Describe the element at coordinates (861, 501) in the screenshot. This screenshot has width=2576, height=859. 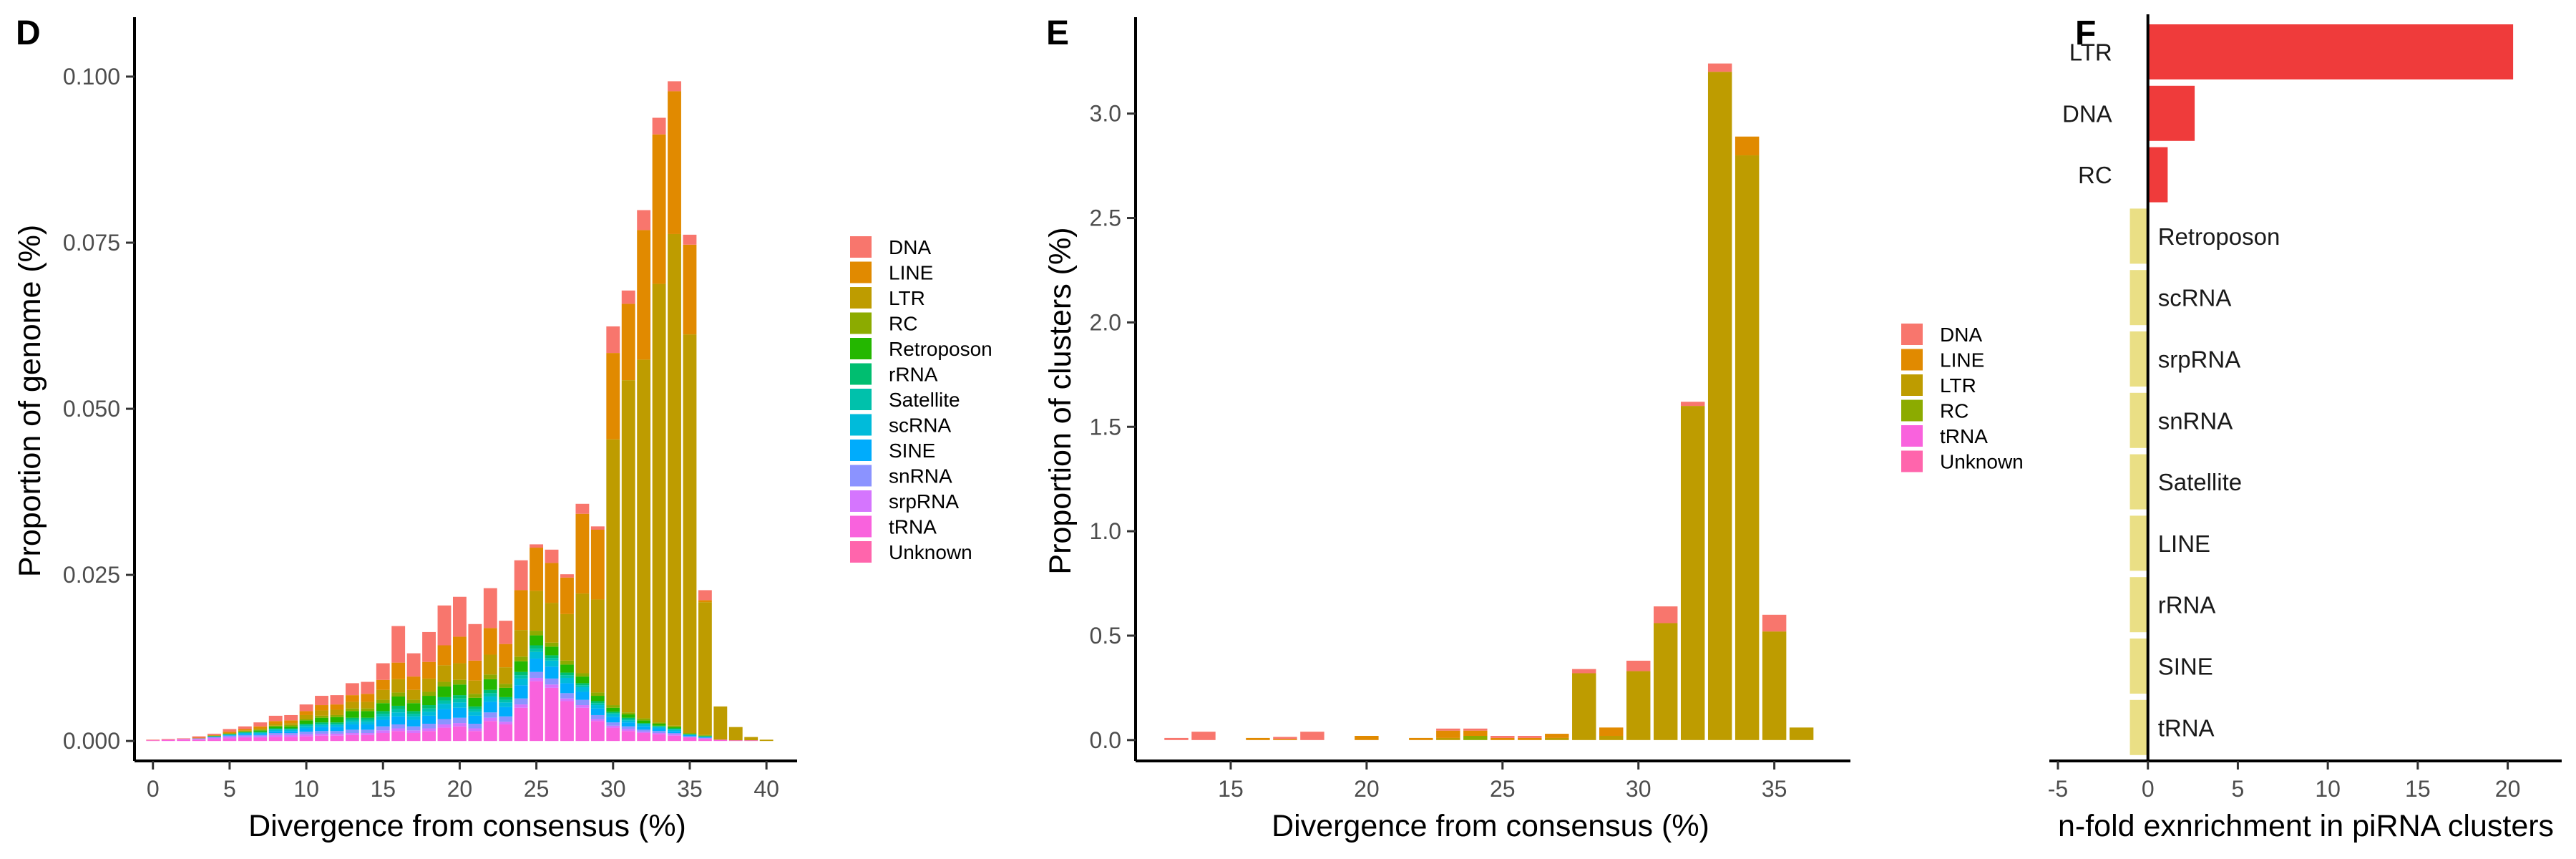
I see `d-legend-key-srpRNA` at that location.